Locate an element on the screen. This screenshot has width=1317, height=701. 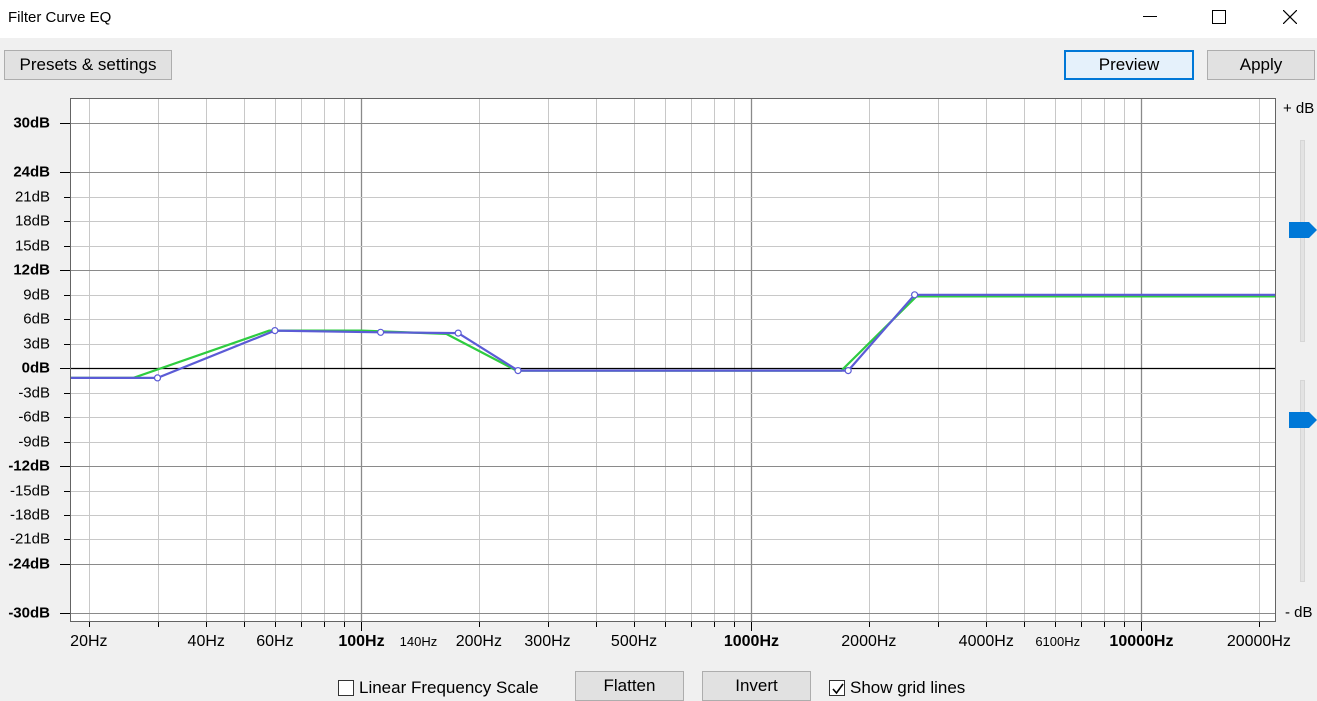
gain-max-slider-thumb is located at coordinates (1303, 230).